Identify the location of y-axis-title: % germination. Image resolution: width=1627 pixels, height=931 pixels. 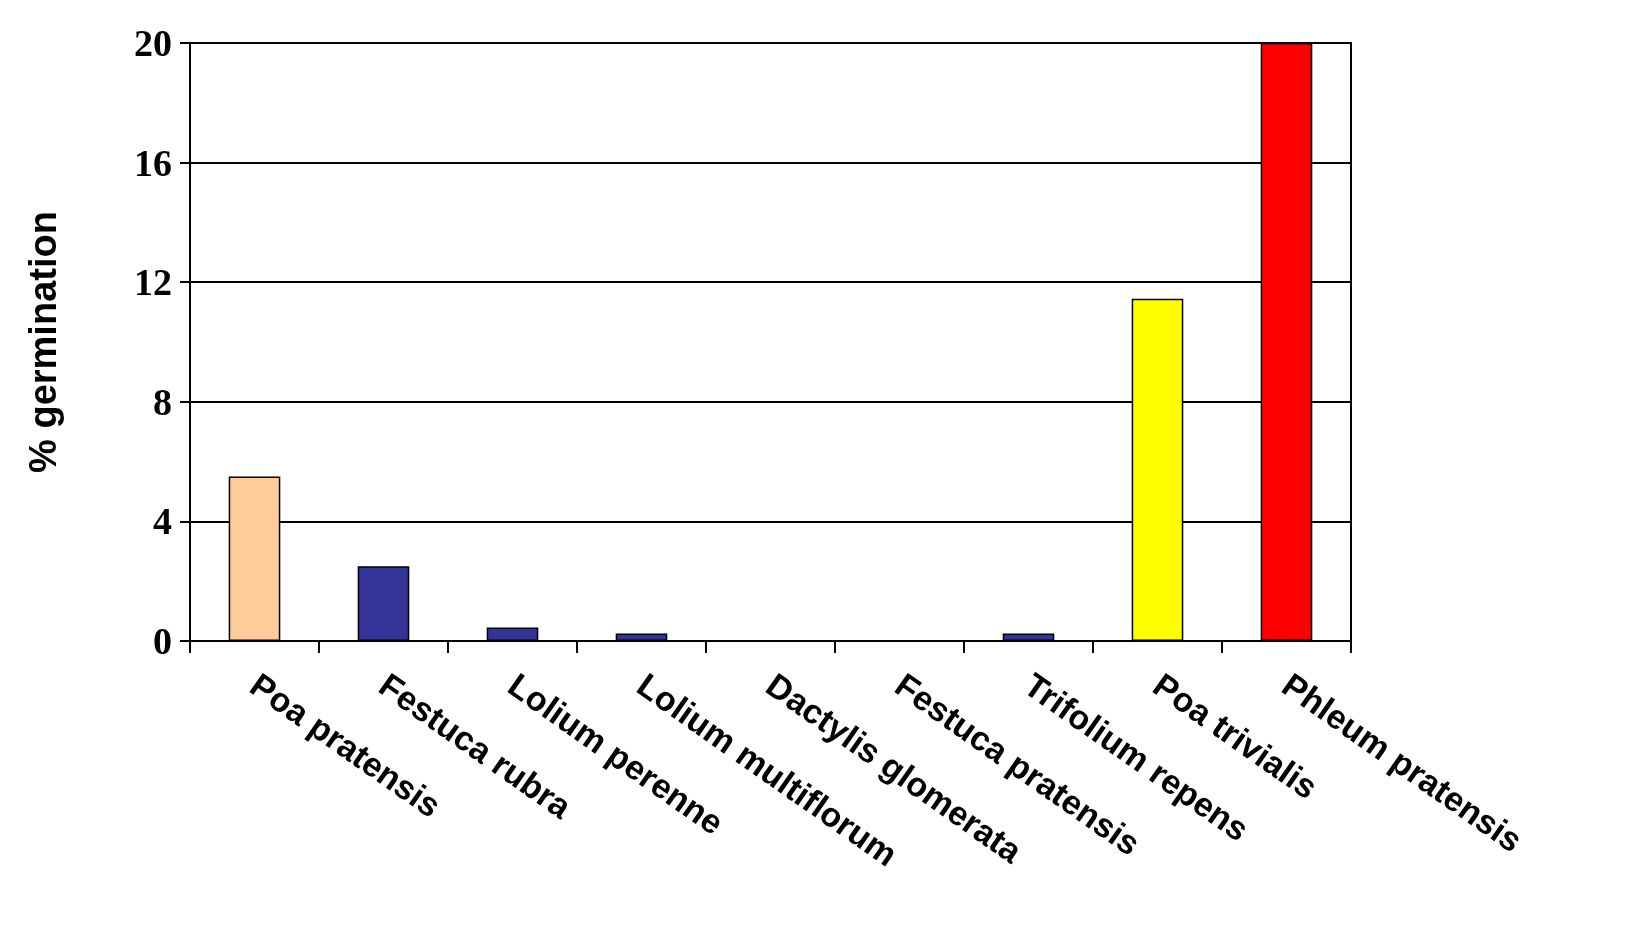
(43, 342).